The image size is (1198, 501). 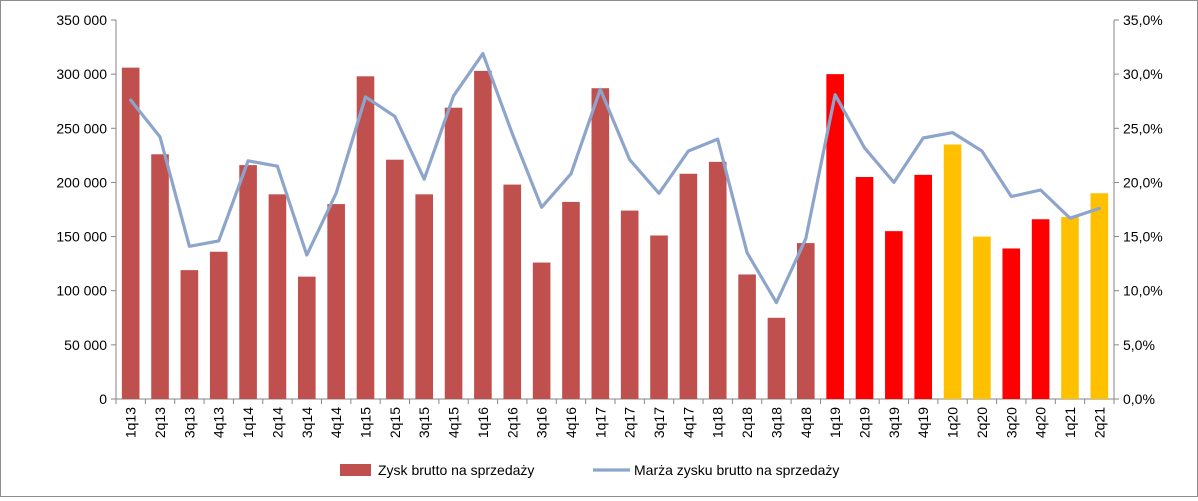 I want to click on x-tick-label: 3q13, so click(x=189, y=422).